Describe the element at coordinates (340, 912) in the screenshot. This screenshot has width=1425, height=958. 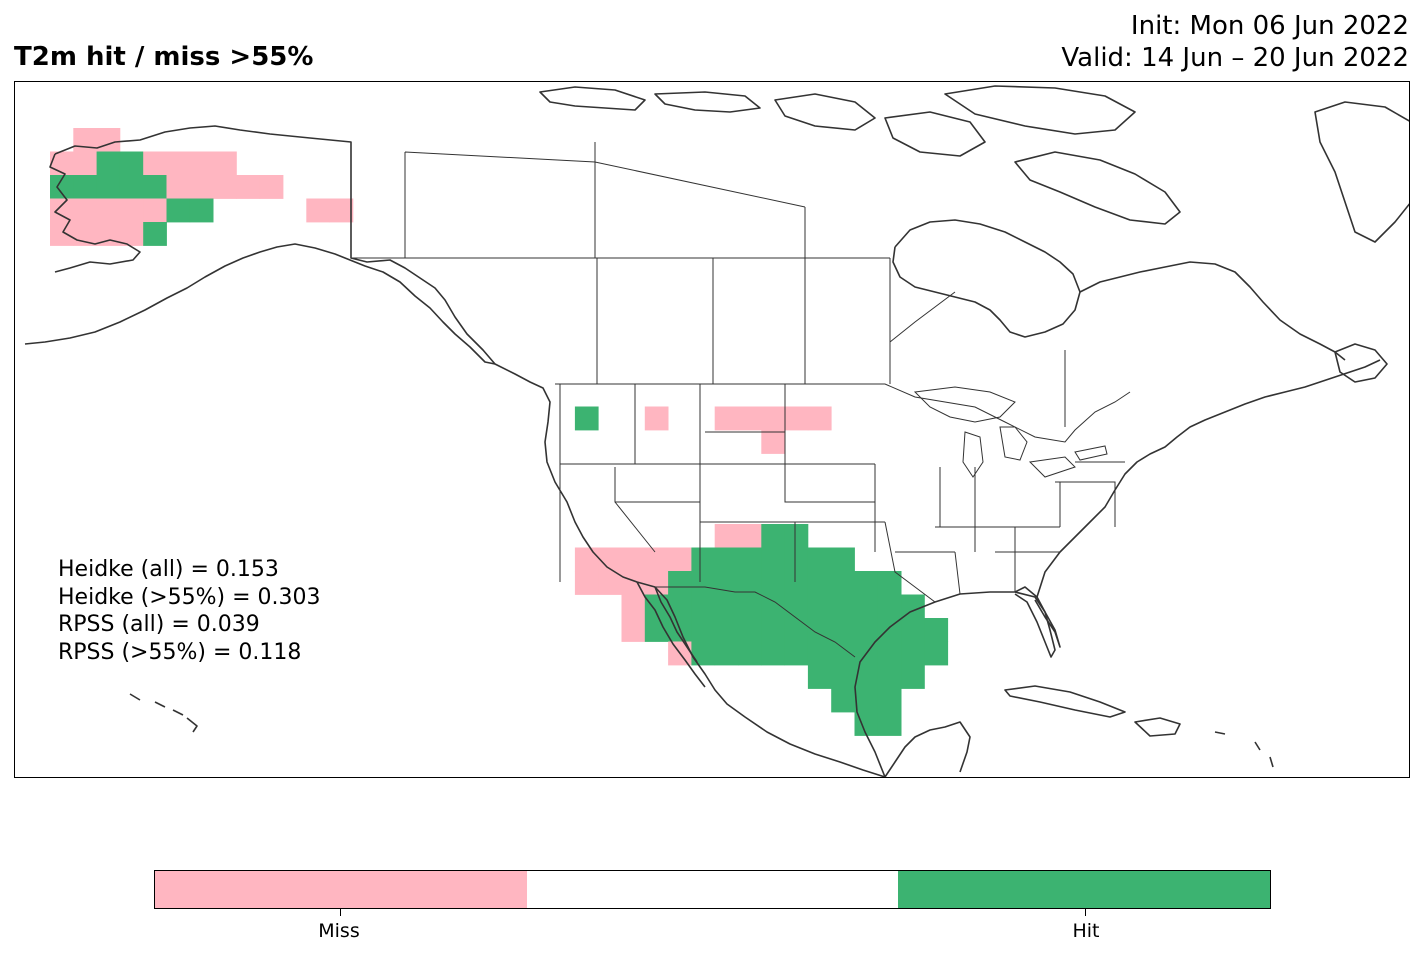
I see `colorbar-tick-miss` at that location.